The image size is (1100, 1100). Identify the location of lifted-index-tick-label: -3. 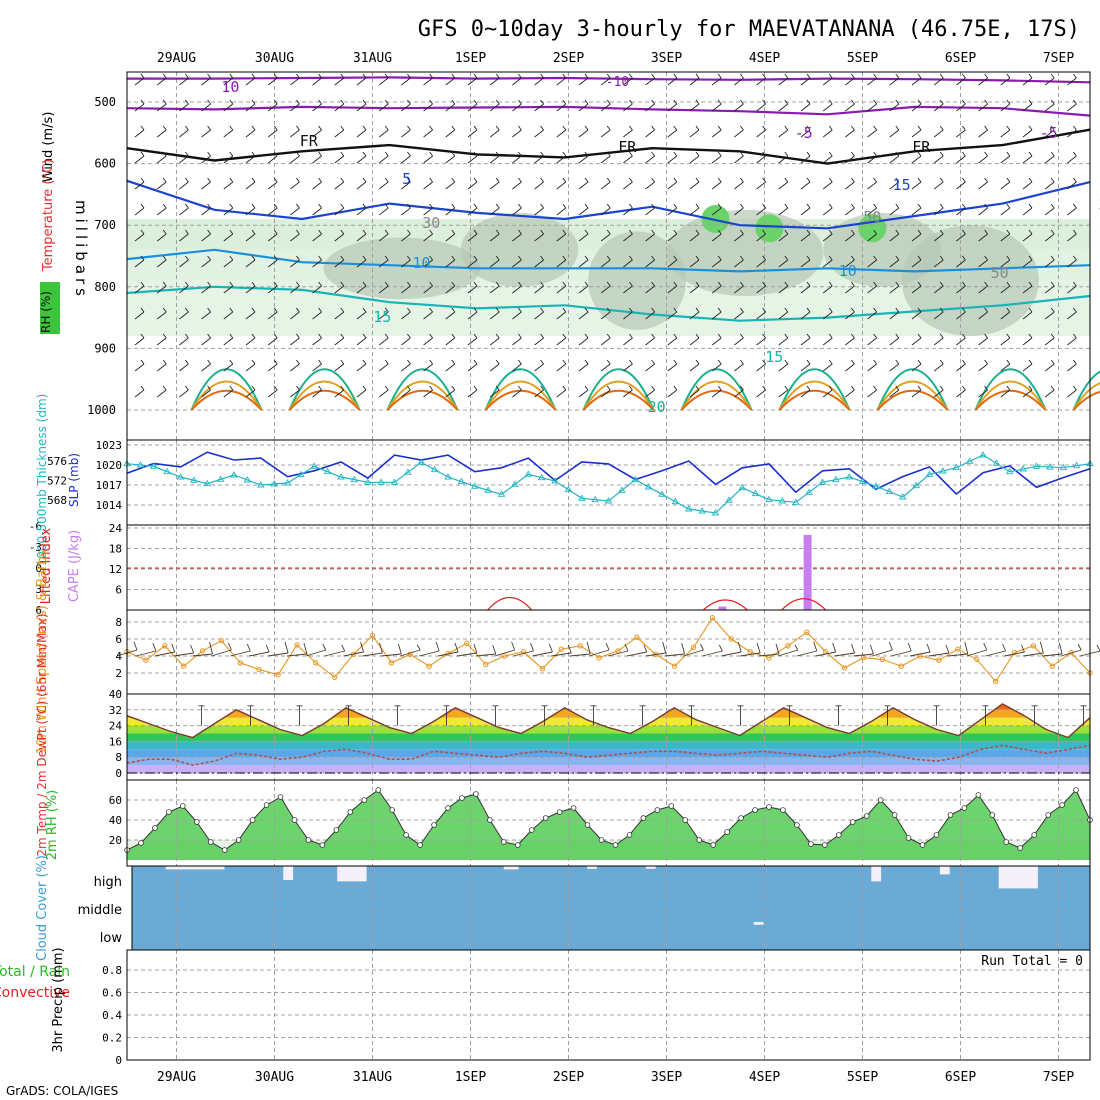
(35, 547).